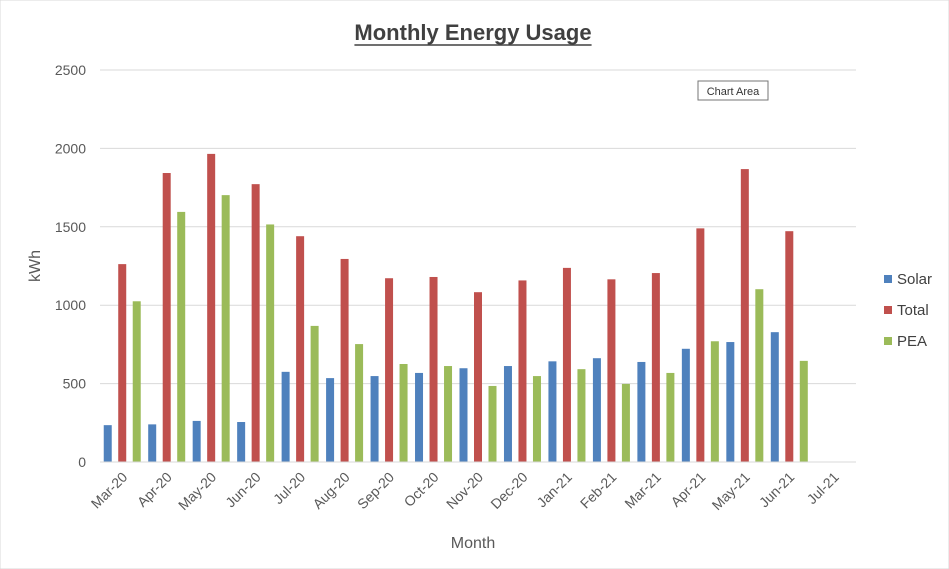 The width and height of the screenshot is (949, 569). Describe the element at coordinates (70, 266) in the screenshot. I see `y-axis-ticks: 0 500 1000 1500 2000 2500` at that location.